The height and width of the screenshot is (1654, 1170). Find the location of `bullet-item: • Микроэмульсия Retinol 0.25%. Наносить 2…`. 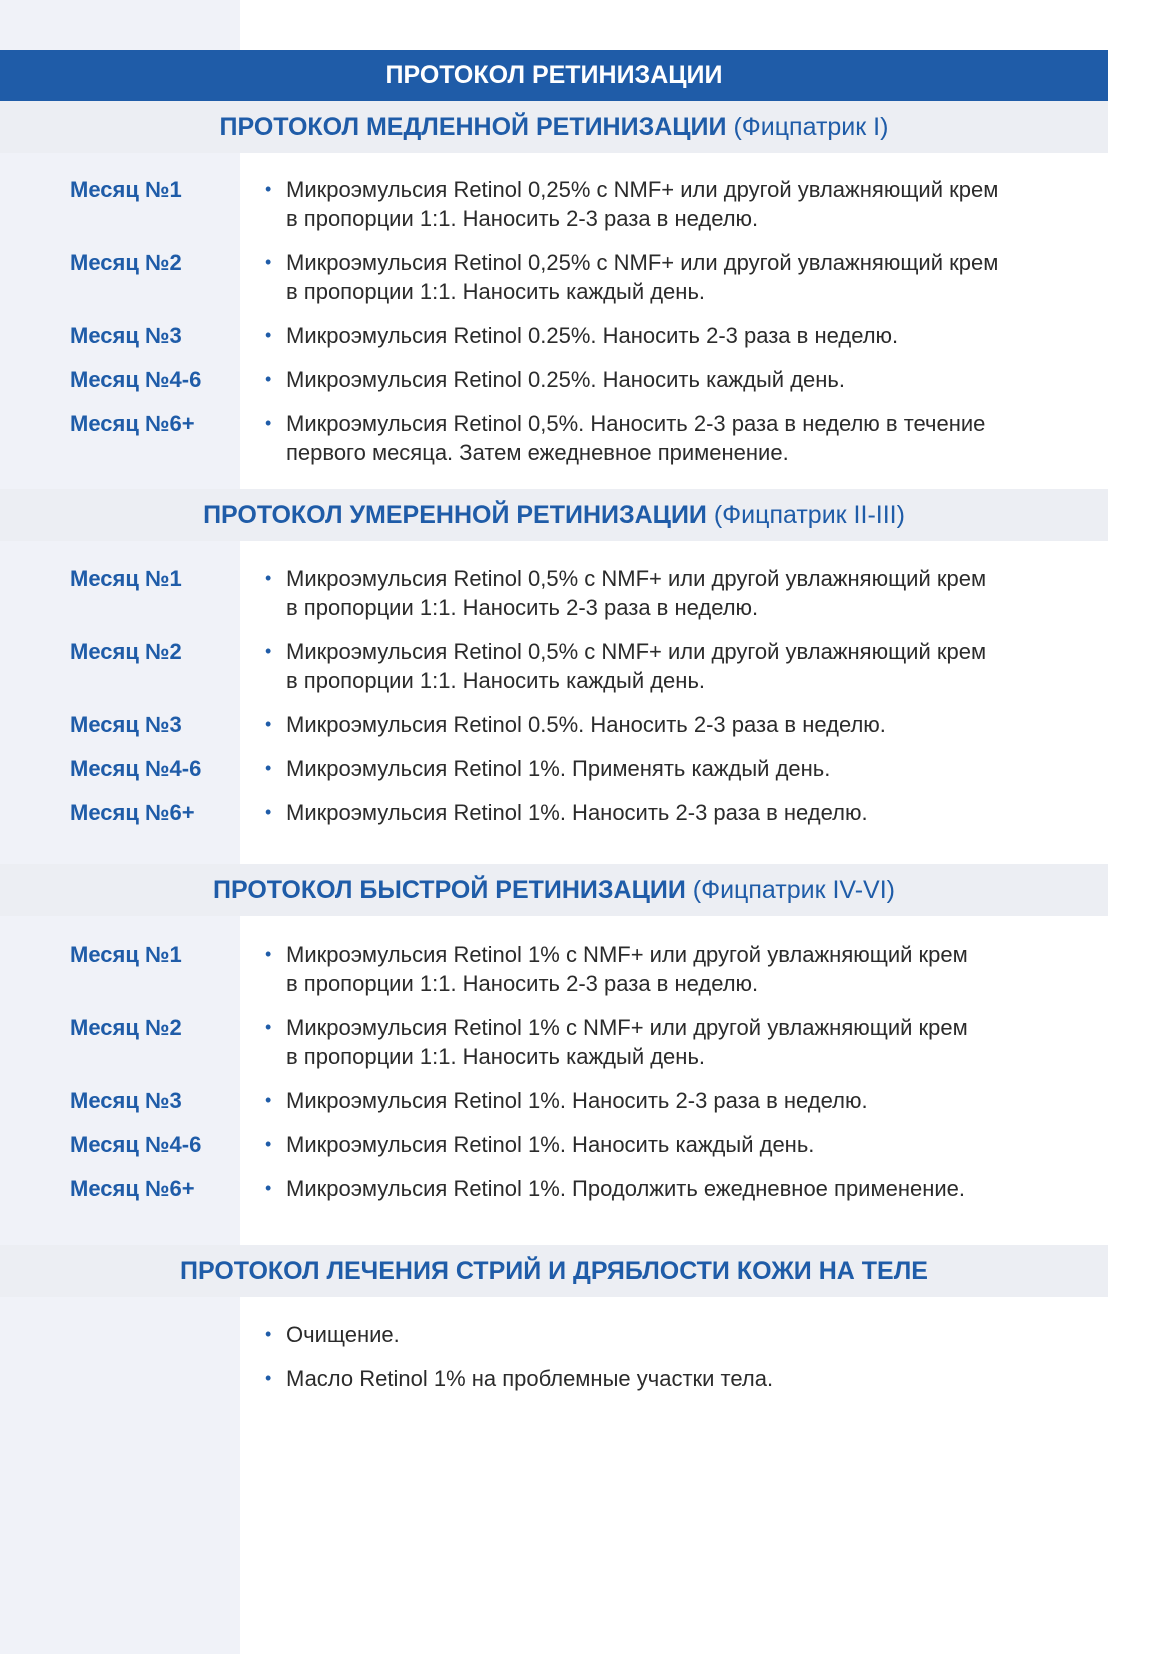

bullet-item: • Микроэмульсия Retinol 0.25%. Наносить 2… is located at coordinates (581, 335).